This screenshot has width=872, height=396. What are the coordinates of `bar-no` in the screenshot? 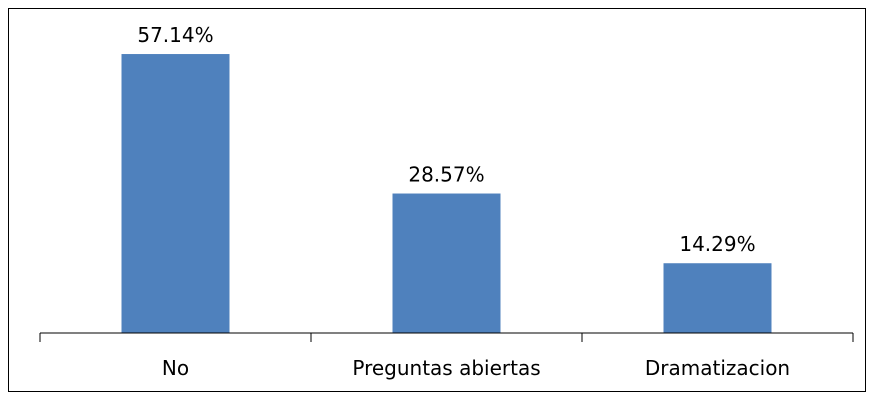 It's located at (175, 194).